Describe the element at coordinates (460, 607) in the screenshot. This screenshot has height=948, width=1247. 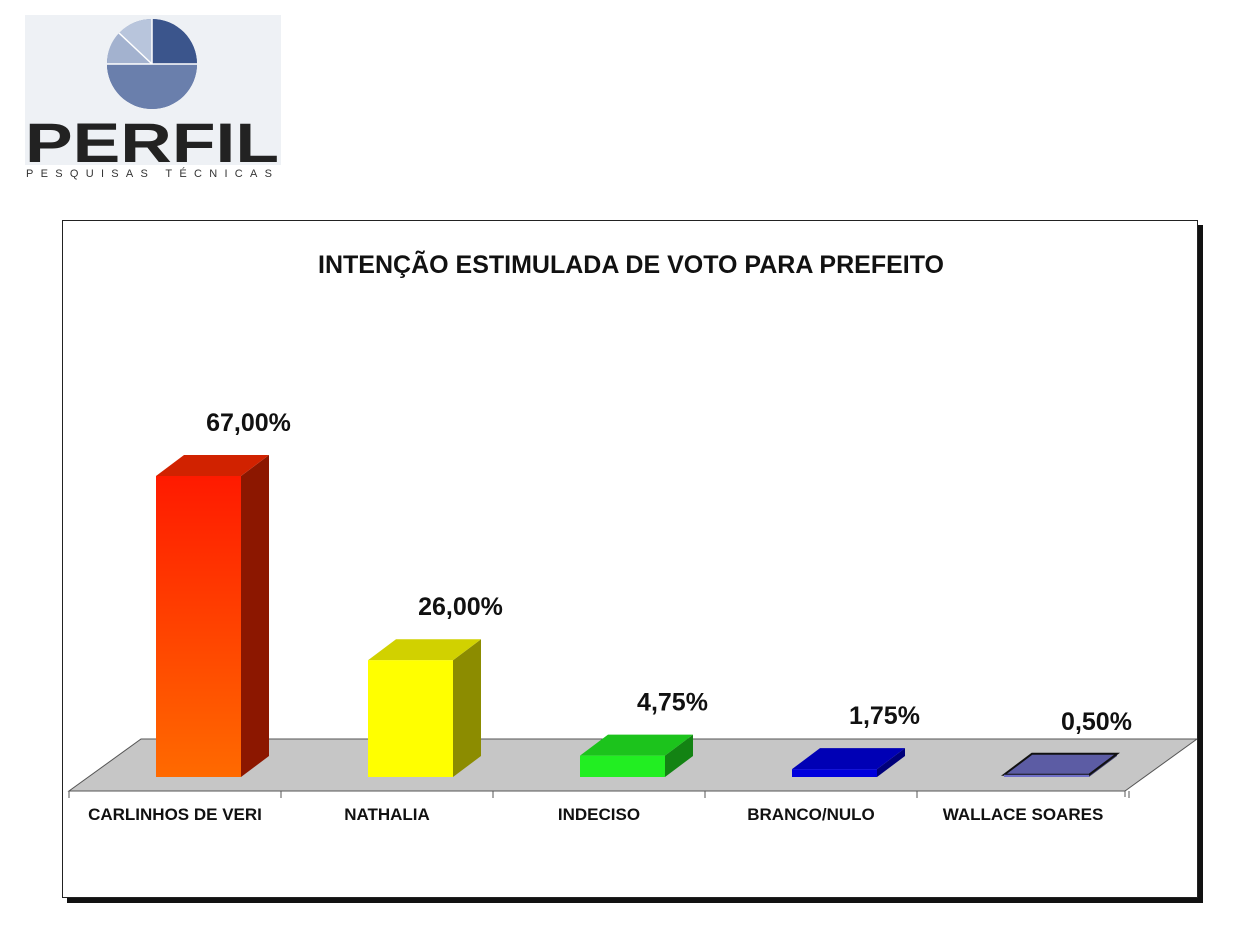
I see `value-label-nathalia: 26,00%` at that location.